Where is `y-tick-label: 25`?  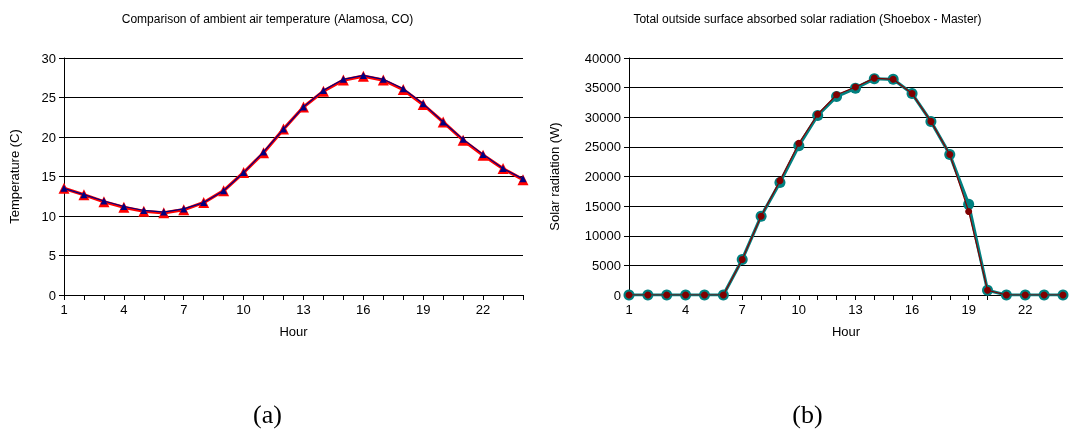
y-tick-label: 25 is located at coordinates (48, 97).